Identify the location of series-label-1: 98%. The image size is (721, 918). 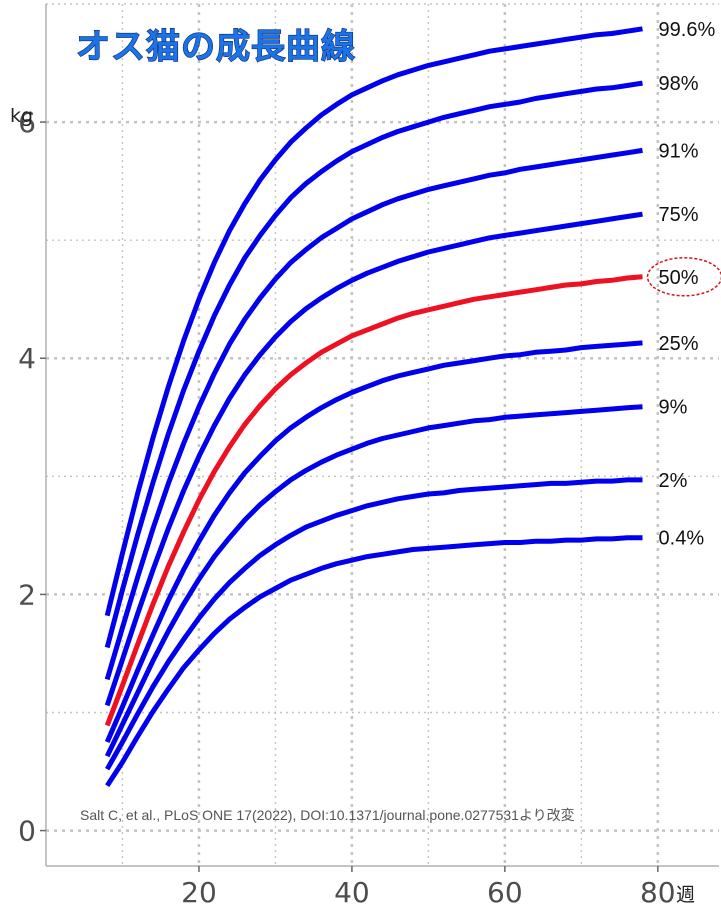
(679, 84).